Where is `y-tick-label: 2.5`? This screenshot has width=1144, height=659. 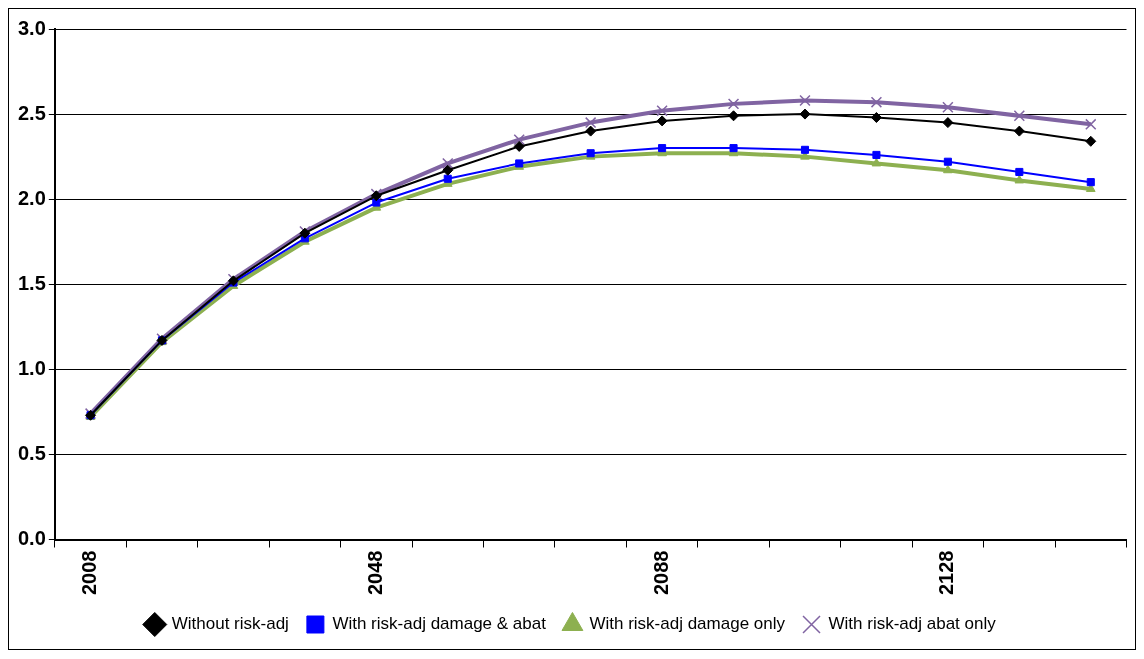 y-tick-label: 2.5 is located at coordinates (31, 112).